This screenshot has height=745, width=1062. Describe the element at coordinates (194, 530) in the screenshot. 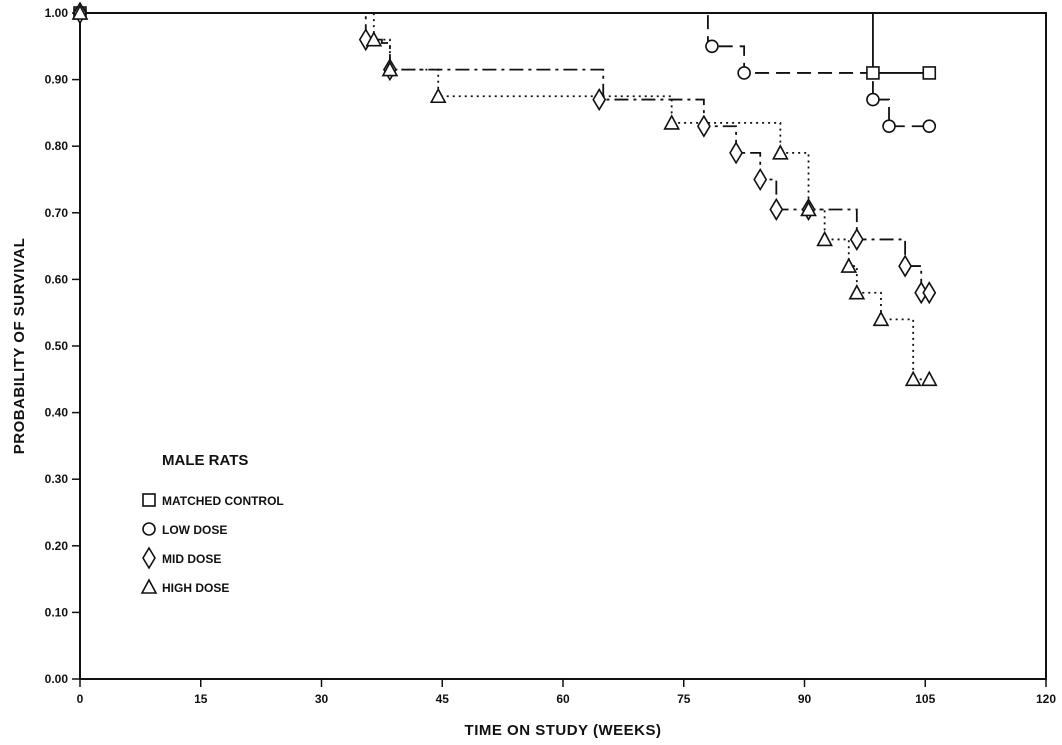

I see `legend-label: LOW DOSE` at that location.